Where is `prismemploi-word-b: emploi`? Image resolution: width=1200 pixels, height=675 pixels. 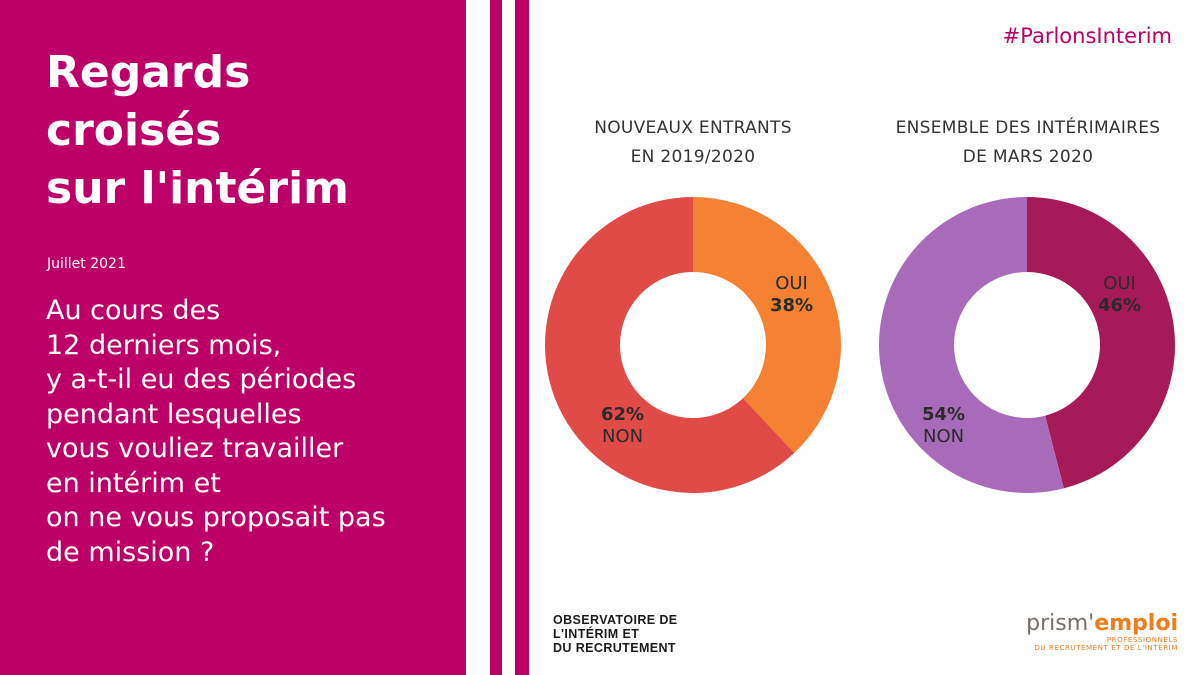
prismemploi-word-b: emploi is located at coordinates (1136, 623).